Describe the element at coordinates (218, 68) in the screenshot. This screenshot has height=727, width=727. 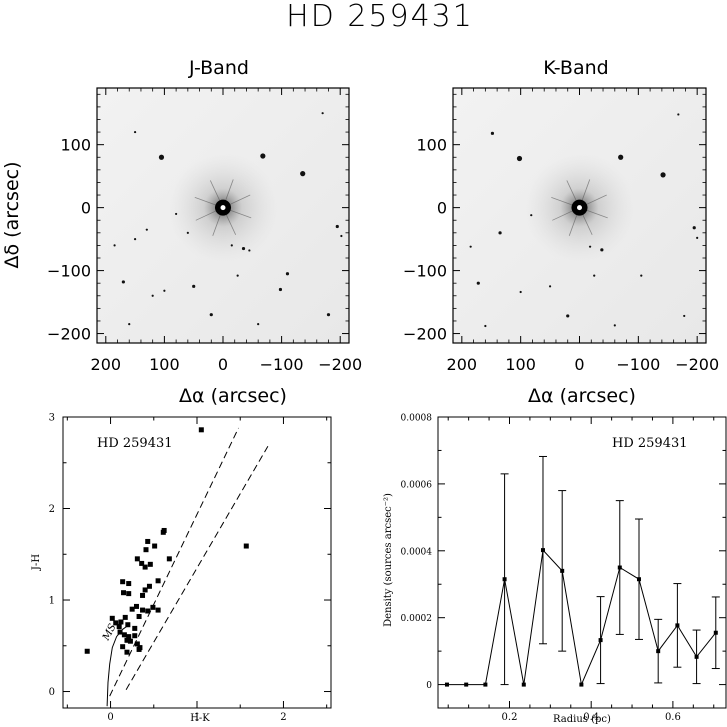
I see `j-band-title: J-Band` at that location.